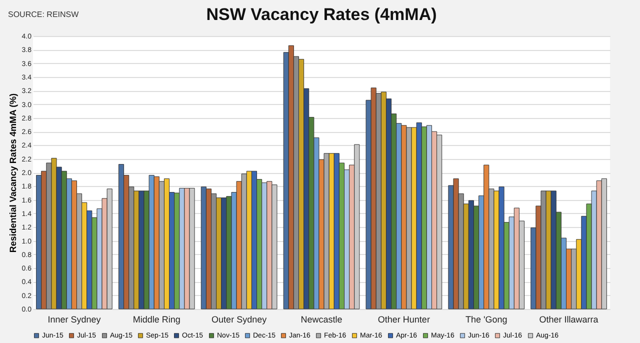  What do you see at coordinates (568, 319) in the screenshot?
I see `x-tick-label: Other Illawarra` at bounding box center [568, 319].